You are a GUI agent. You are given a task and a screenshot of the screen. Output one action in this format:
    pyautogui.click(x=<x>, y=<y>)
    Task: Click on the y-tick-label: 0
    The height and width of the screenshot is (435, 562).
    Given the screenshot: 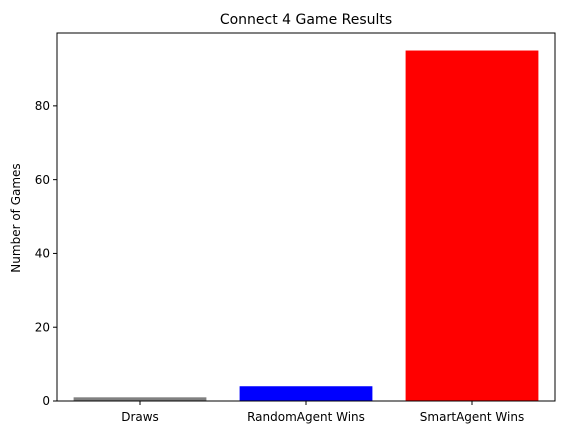 What is the action you would take?
    pyautogui.click(x=46, y=401)
    